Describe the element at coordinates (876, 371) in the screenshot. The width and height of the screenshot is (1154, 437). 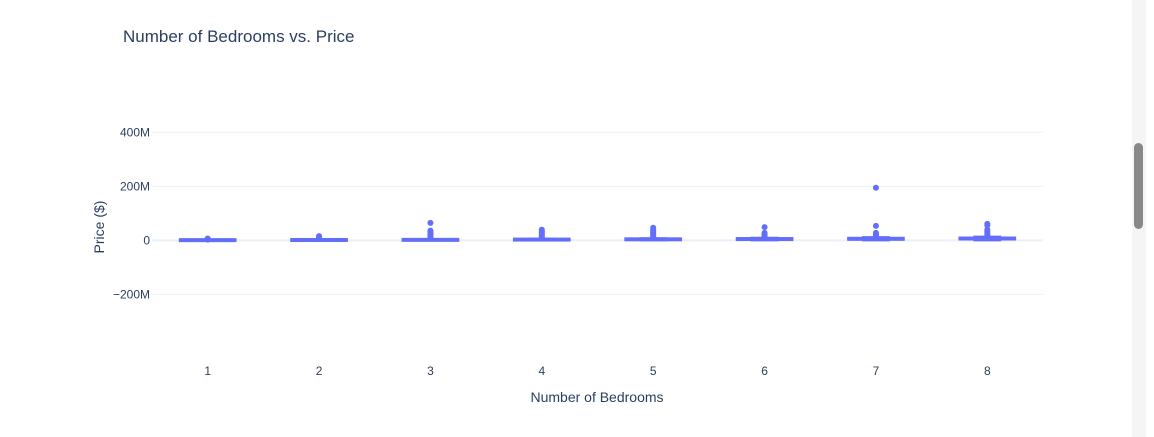
I see `x-tick-label: 7` at that location.